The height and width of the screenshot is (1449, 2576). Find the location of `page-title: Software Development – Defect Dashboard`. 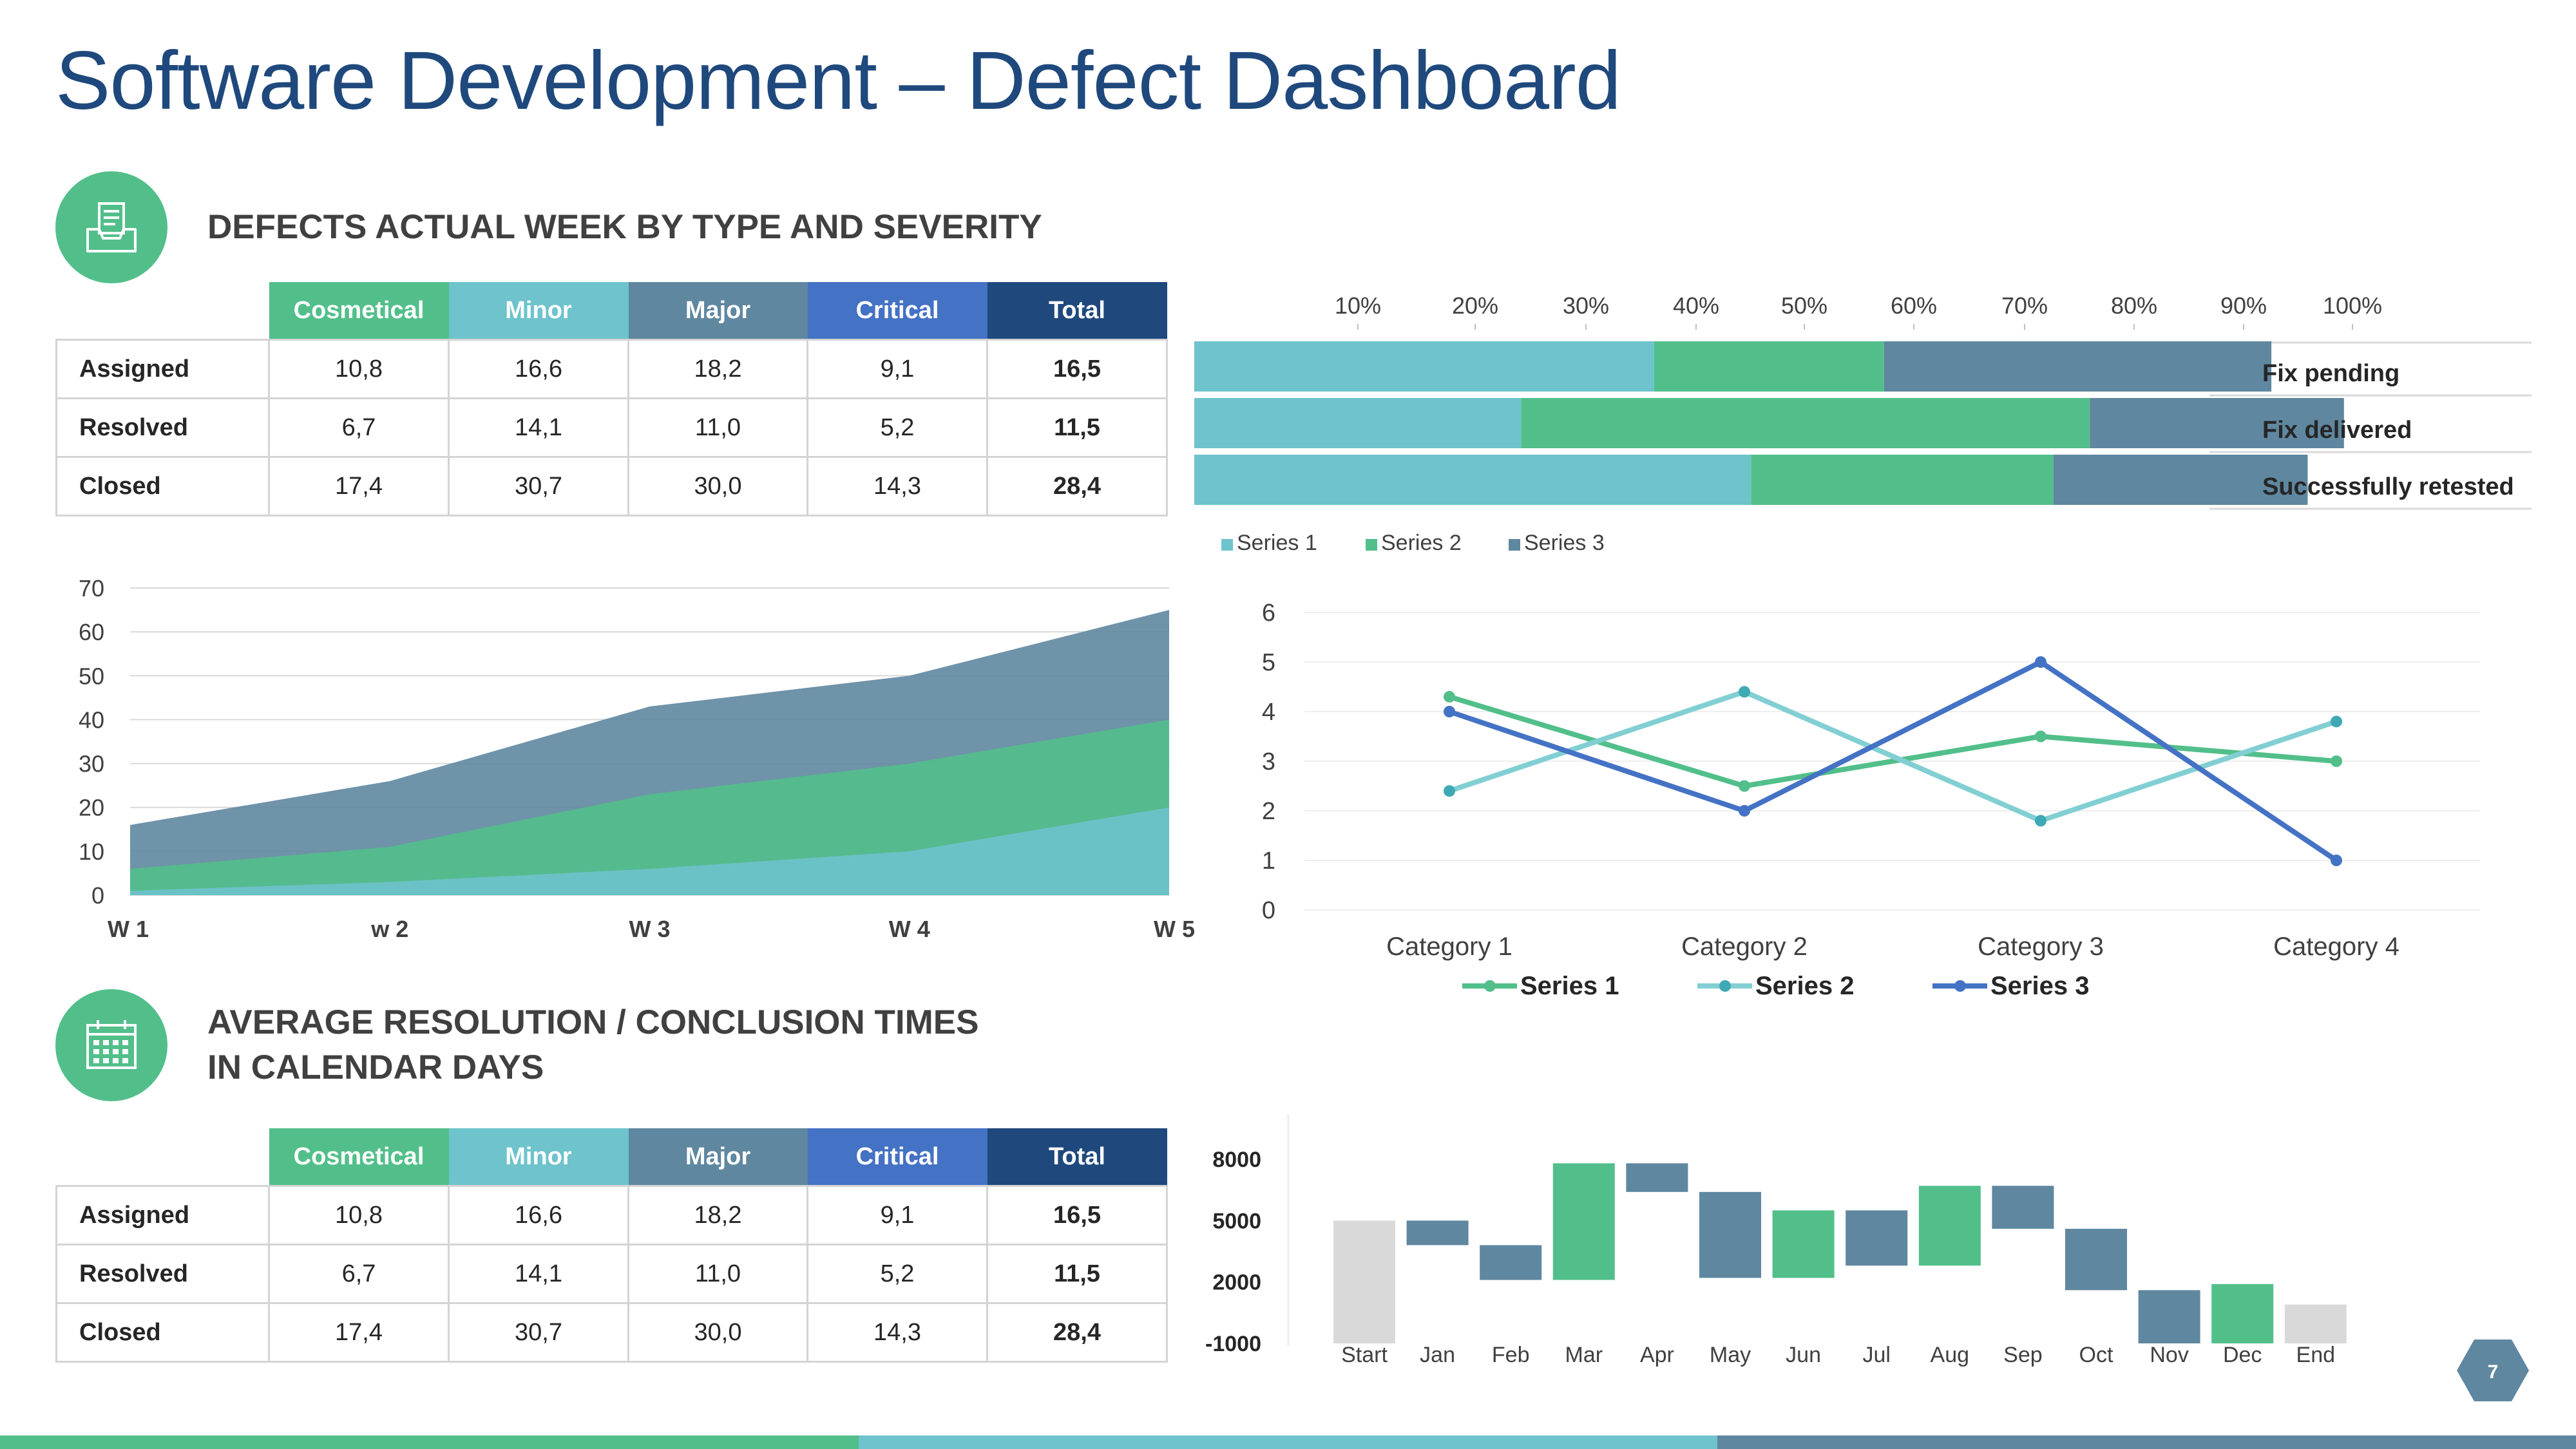

page-title: Software Development – Defect Dashboard is located at coordinates (838, 81).